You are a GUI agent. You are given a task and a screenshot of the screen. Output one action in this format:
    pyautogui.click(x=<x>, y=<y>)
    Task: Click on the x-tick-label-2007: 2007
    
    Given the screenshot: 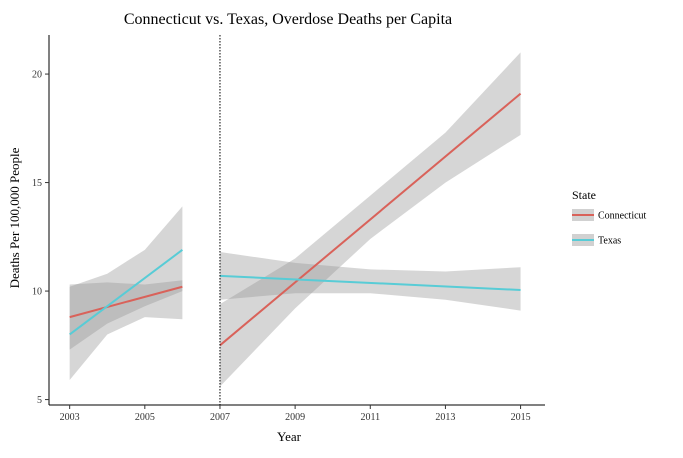 What is the action you would take?
    pyautogui.click(x=220, y=417)
    